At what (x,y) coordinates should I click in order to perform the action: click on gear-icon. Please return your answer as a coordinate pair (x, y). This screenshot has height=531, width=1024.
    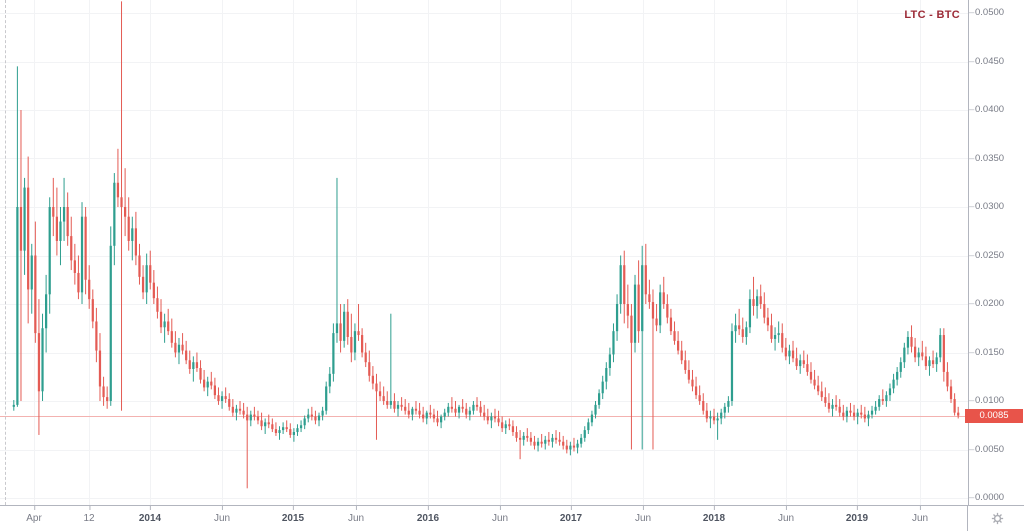
    Looking at the image, I should click on (997, 518).